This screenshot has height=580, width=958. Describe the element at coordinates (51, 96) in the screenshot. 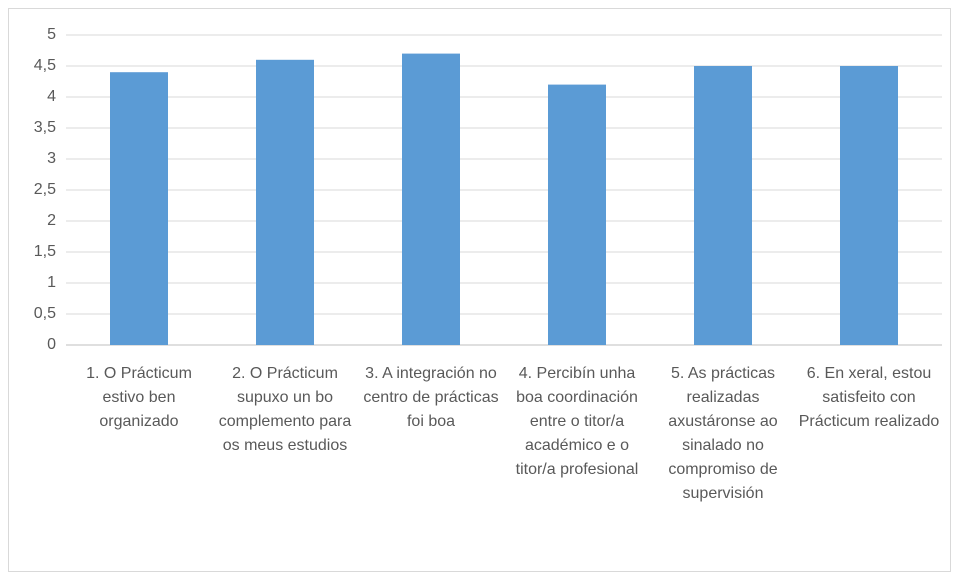

I see `y-tick-label: 4` at that location.